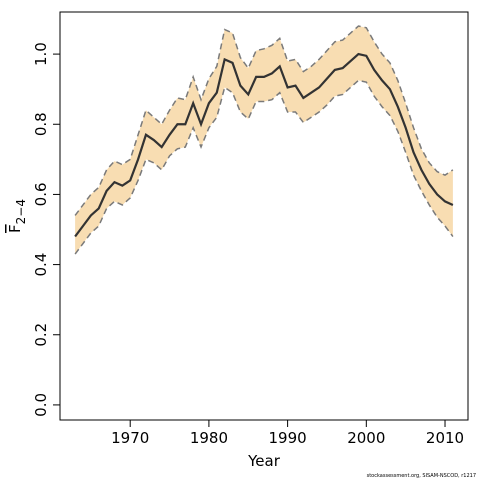  I want to click on y-tick-label: 0.2, so click(41, 335).